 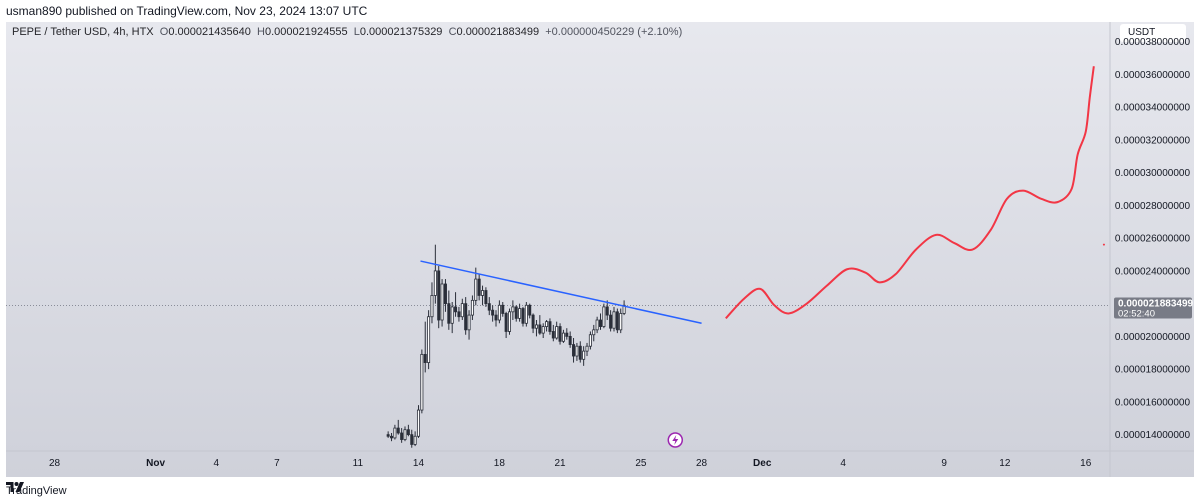 I want to click on x-tick-label: Nov, so click(x=155, y=463).